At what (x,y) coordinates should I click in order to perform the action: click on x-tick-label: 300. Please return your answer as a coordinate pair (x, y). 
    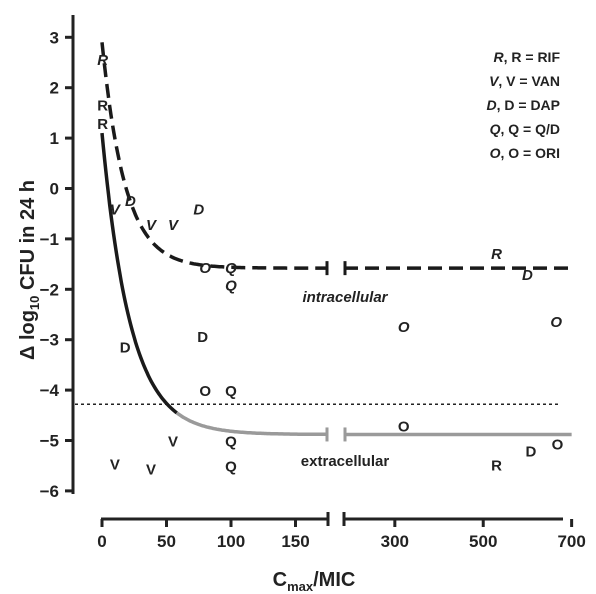
    Looking at the image, I should click on (395, 541).